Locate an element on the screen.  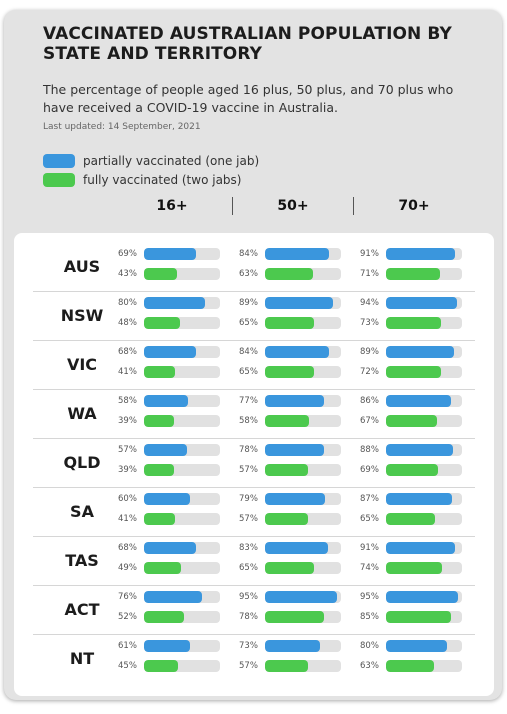
pct-label-sa-70-plus-partial: 87% is located at coordinates (369, 499).